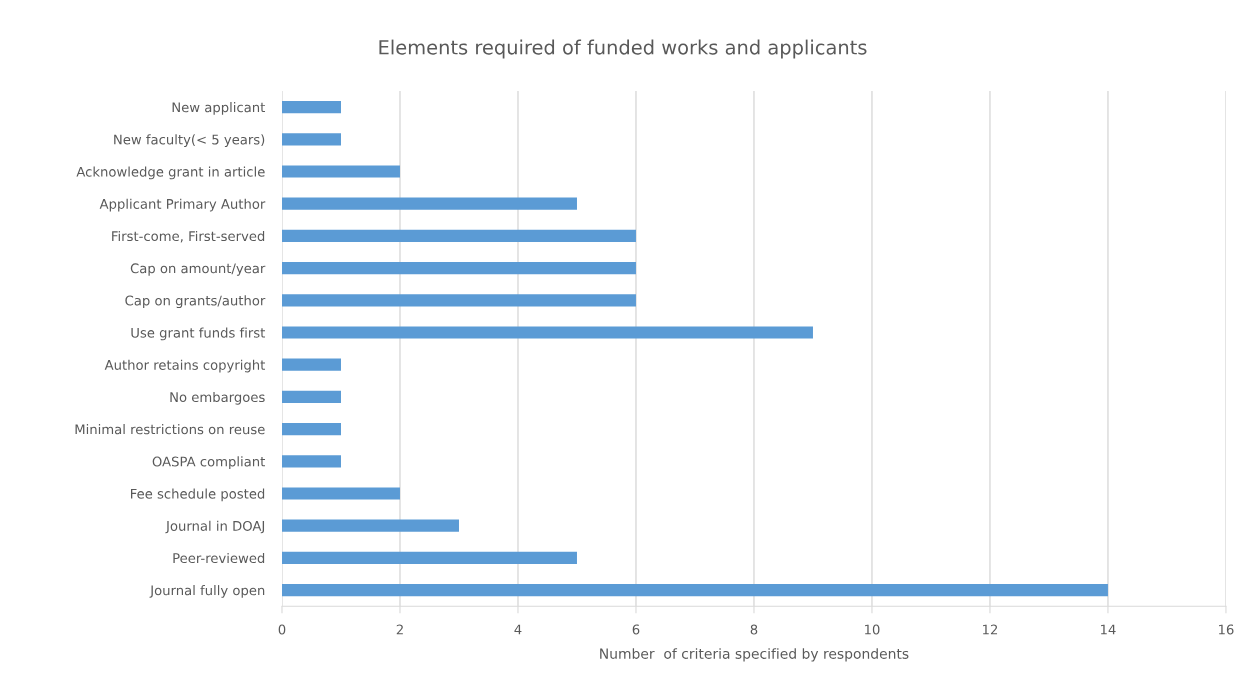  What do you see at coordinates (170, 173) in the screenshot?
I see `y-tick-label: Acknowledge grant in article` at bounding box center [170, 173].